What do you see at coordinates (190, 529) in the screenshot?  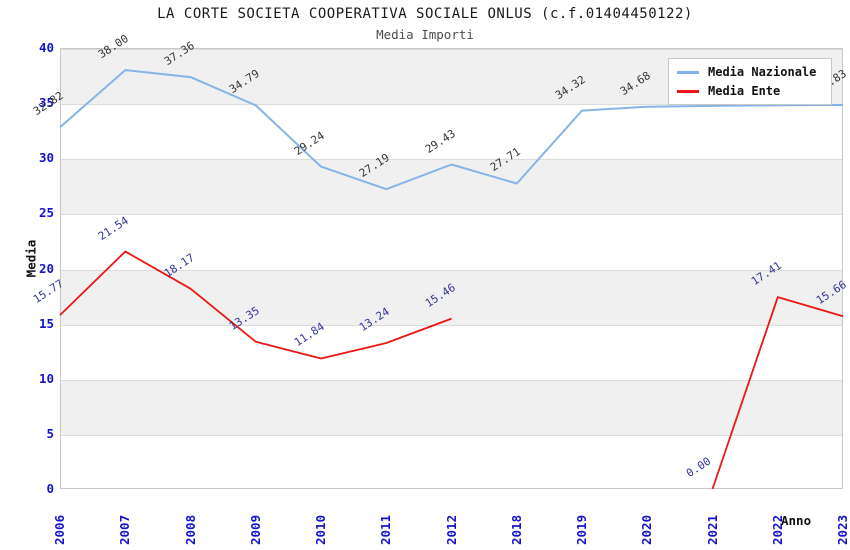 I see `x-tick-label: 2008` at bounding box center [190, 529].